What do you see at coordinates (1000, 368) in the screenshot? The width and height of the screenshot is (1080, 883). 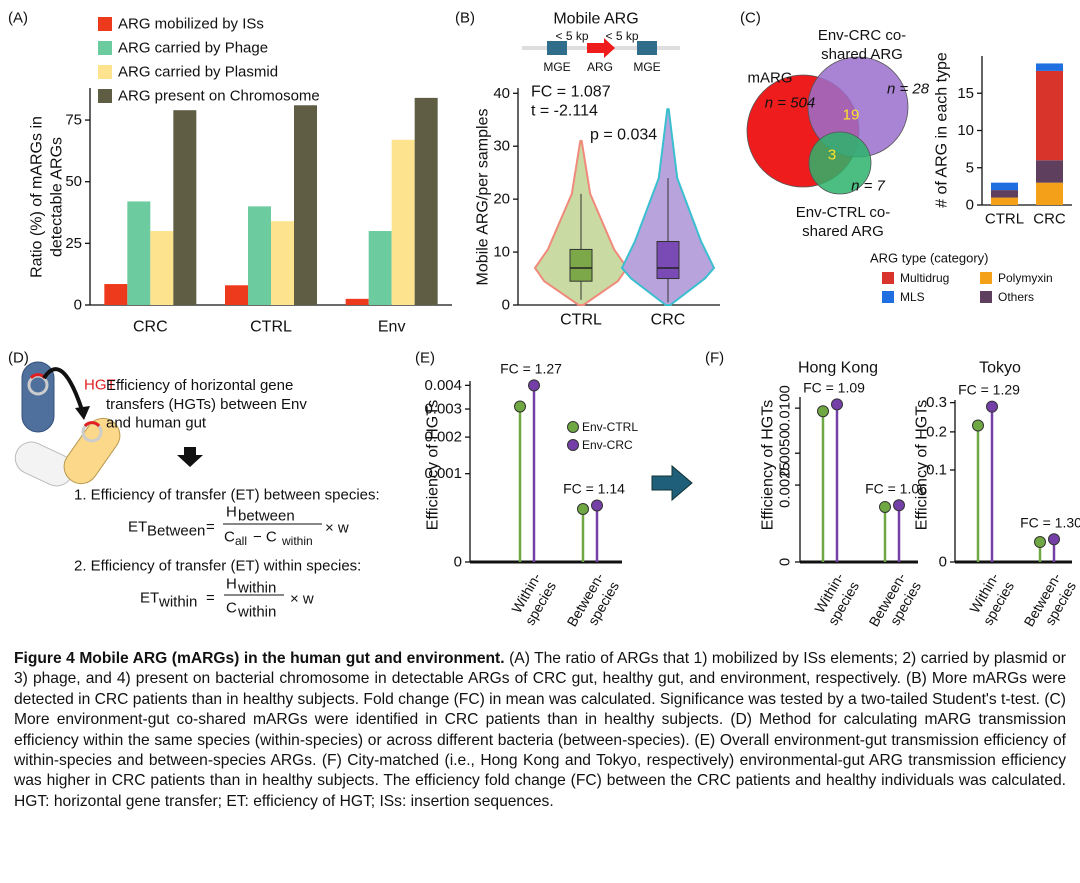 I see `chart-title: Tokyo` at bounding box center [1000, 368].